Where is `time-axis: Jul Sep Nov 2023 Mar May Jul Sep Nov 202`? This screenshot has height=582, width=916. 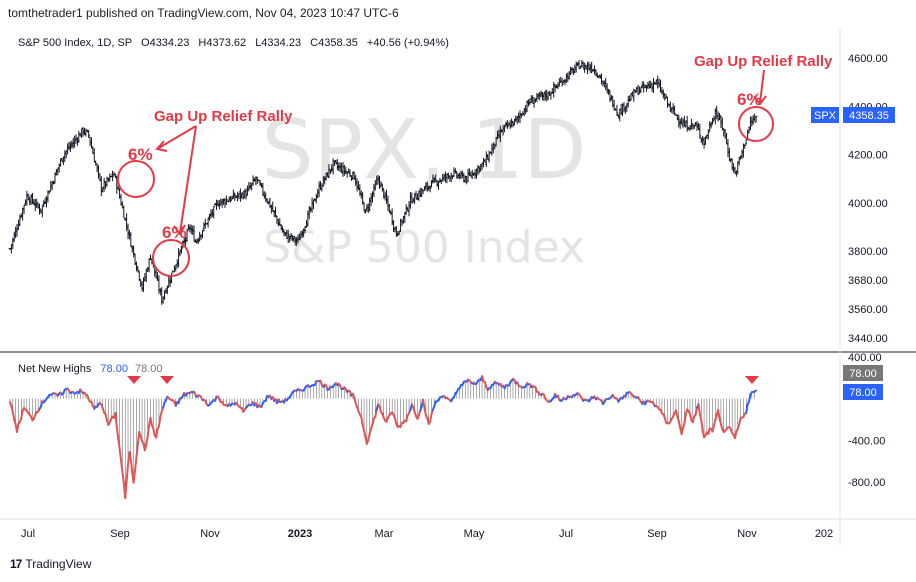
time-axis: Jul Sep Nov 2023 Mar May Jul Sep Nov 202 is located at coordinates (427, 534).